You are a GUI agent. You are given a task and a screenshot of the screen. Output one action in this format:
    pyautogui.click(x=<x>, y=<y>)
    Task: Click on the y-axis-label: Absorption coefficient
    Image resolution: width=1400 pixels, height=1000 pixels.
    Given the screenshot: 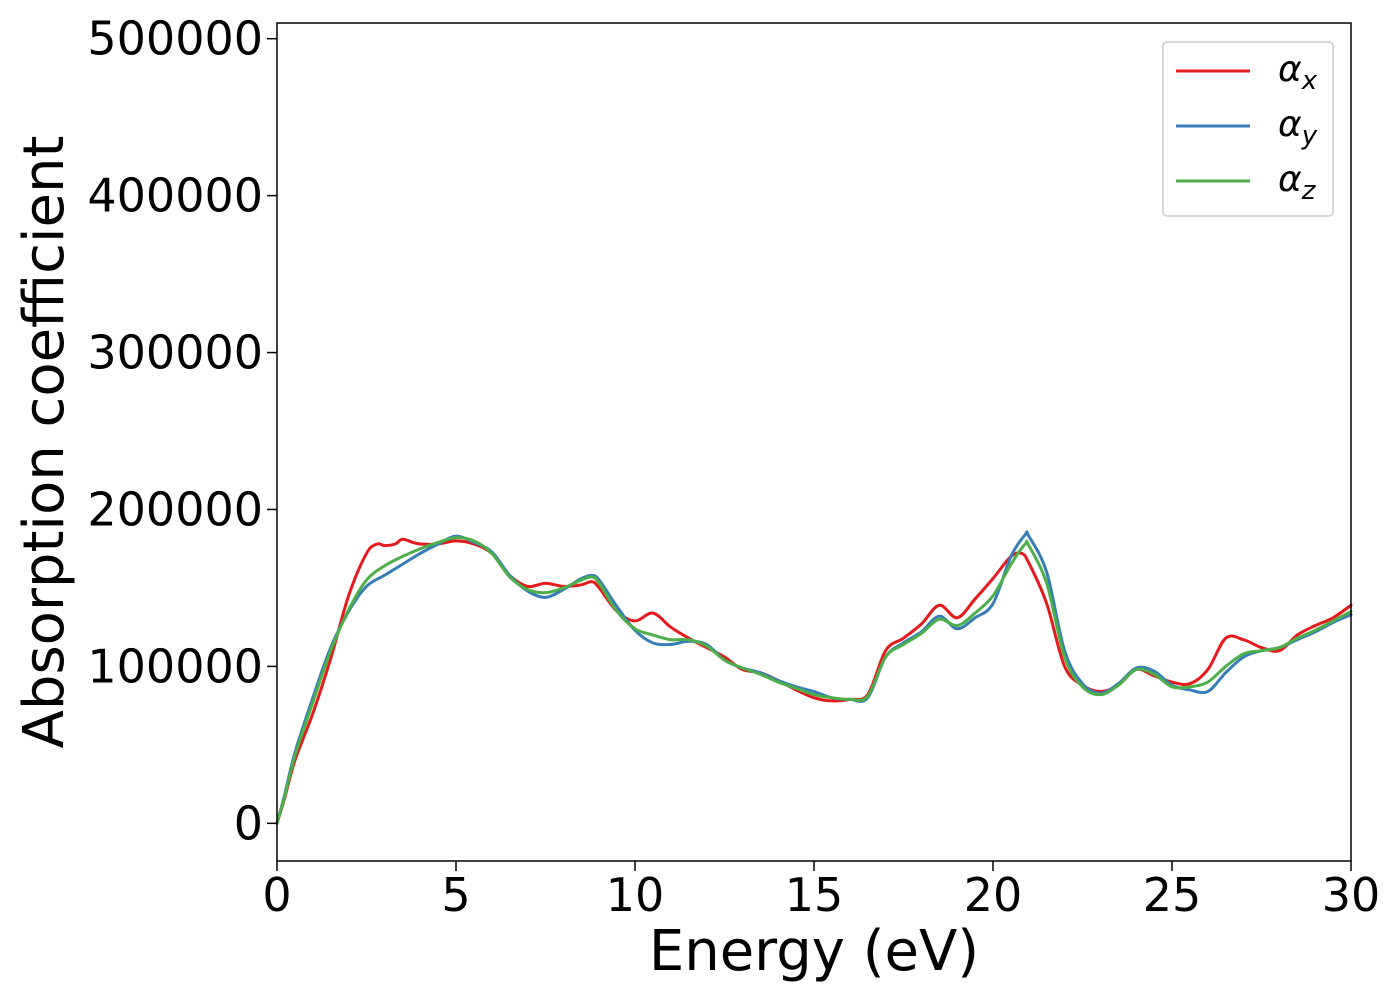 What is the action you would take?
    pyautogui.click(x=44, y=442)
    